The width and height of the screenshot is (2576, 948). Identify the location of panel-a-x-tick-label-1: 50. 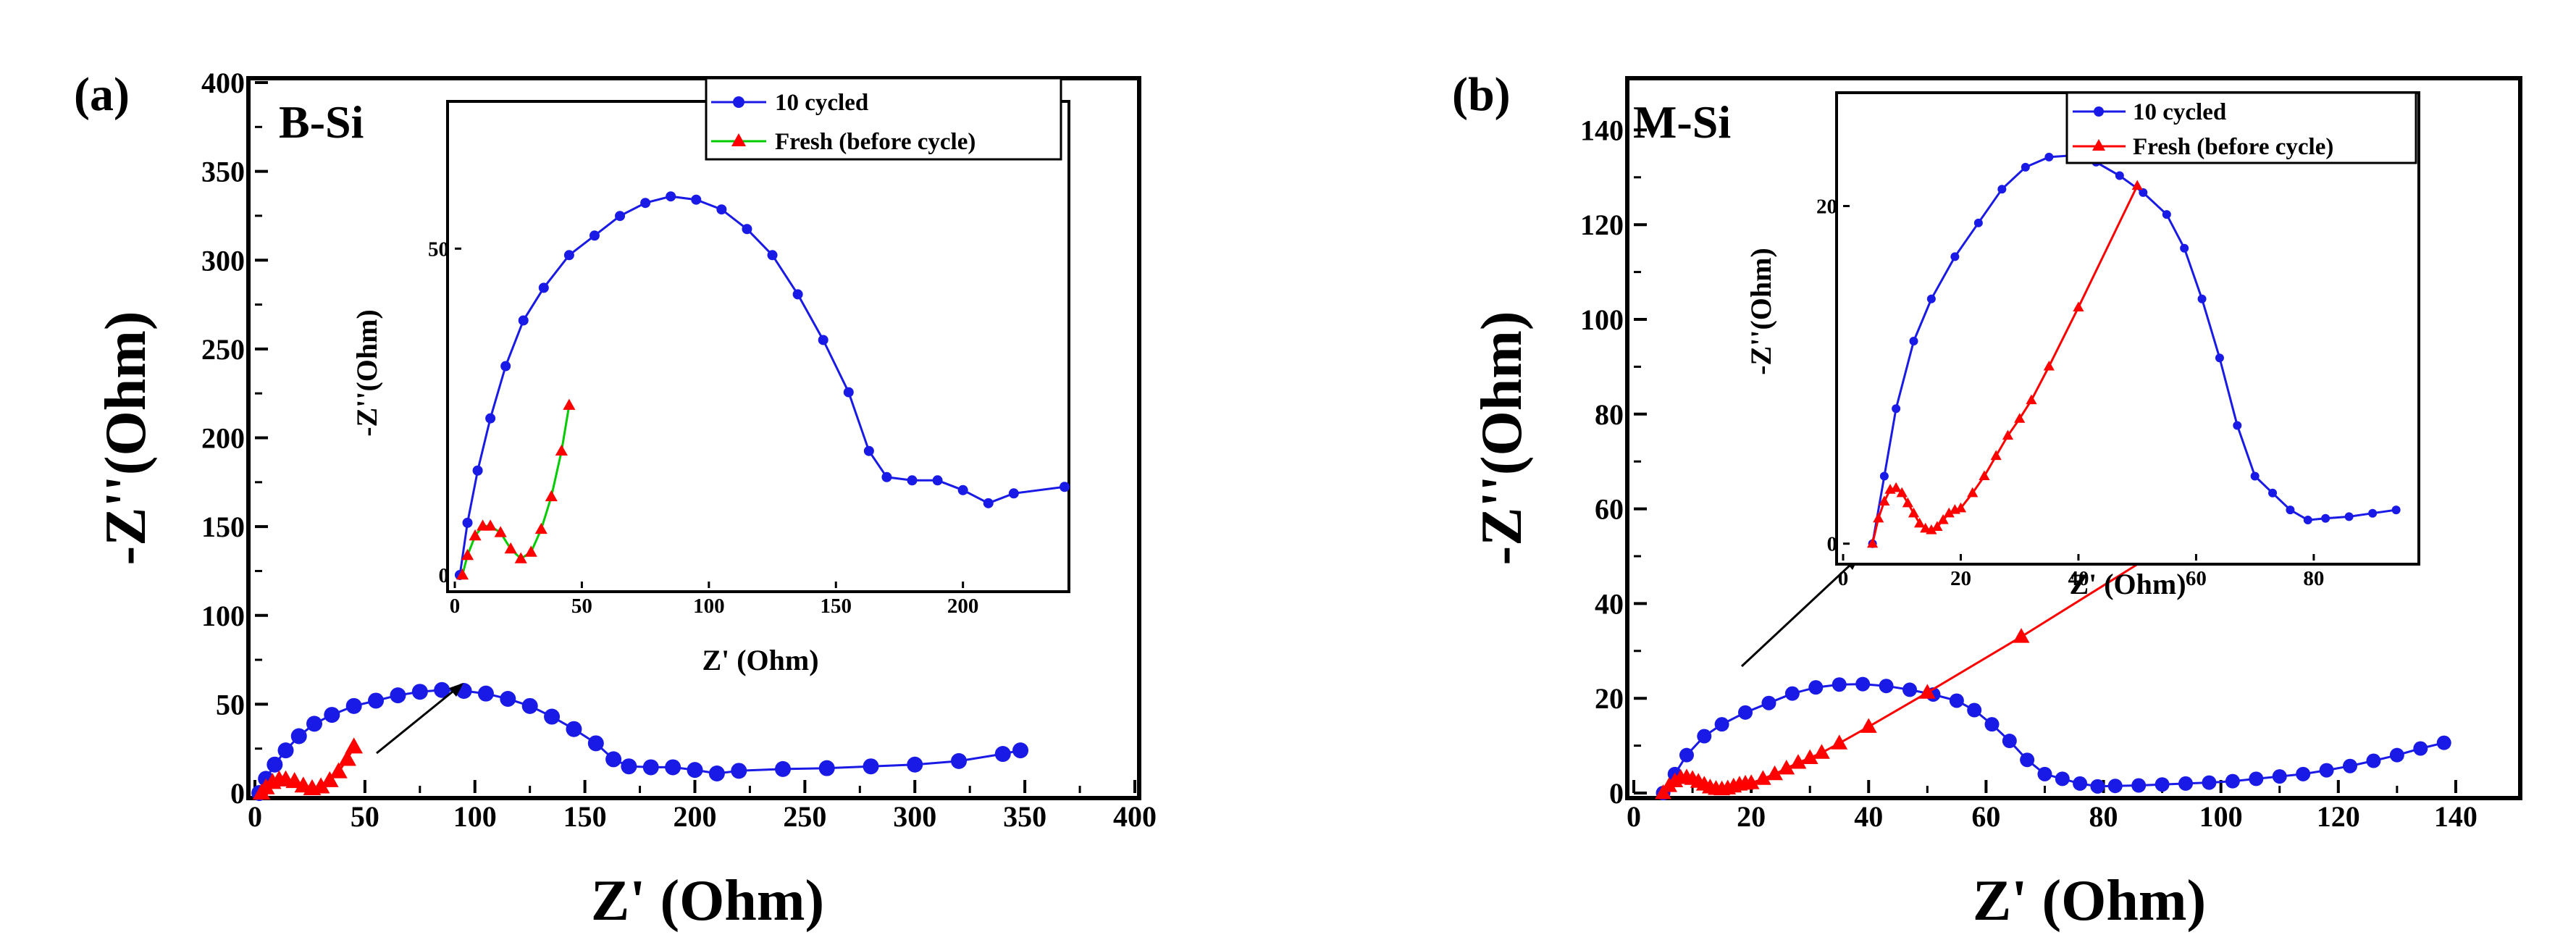
(365, 816).